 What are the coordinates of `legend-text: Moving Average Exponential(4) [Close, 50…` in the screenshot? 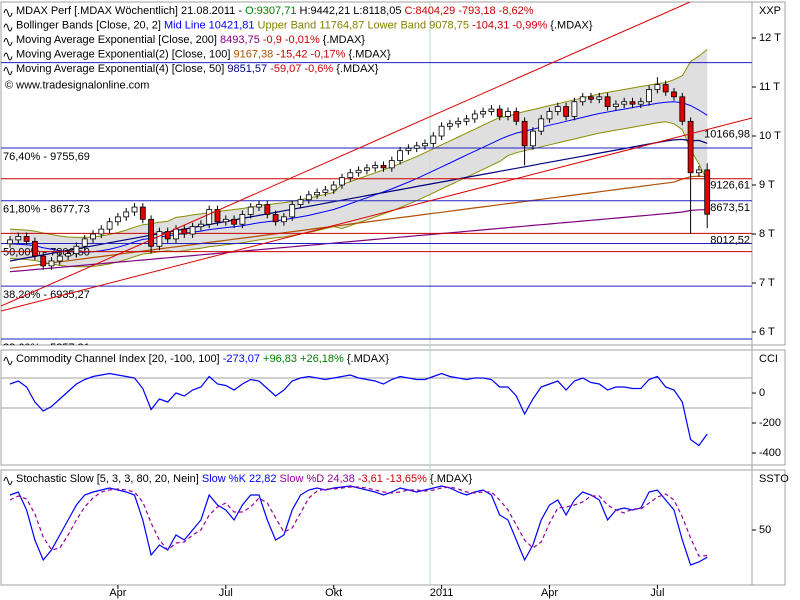 It's located at (121, 69).